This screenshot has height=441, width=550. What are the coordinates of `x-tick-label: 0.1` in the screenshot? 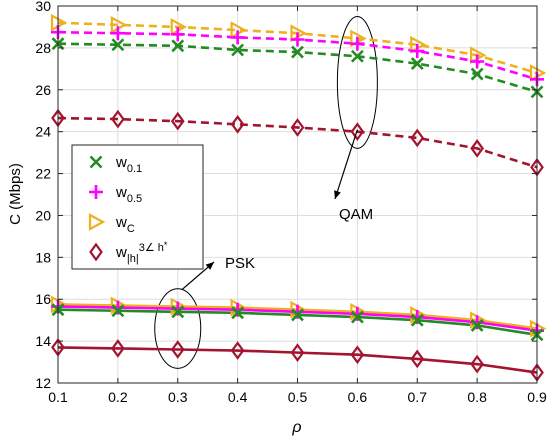 It's located at (58, 397).